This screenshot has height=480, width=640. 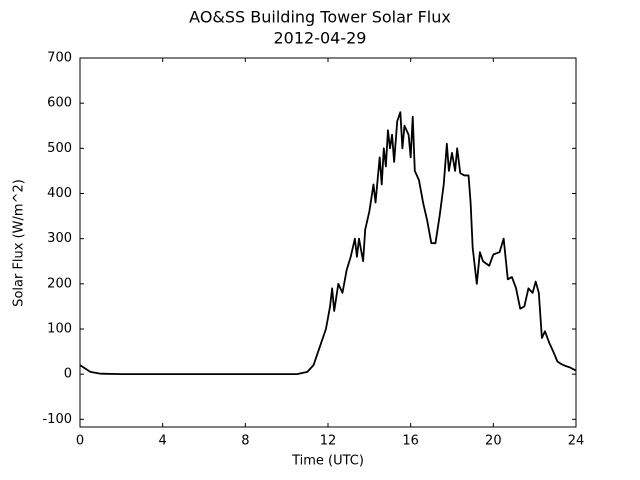 I want to click on x-tick-label: 20, so click(x=493, y=441).